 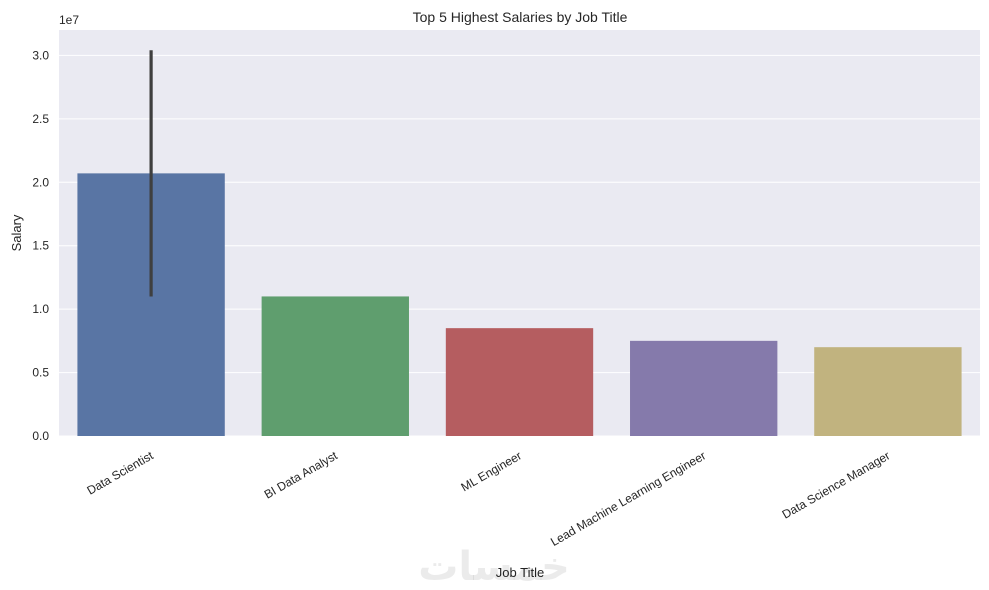 I want to click on y-tick-label: 2.0, so click(x=40, y=182).